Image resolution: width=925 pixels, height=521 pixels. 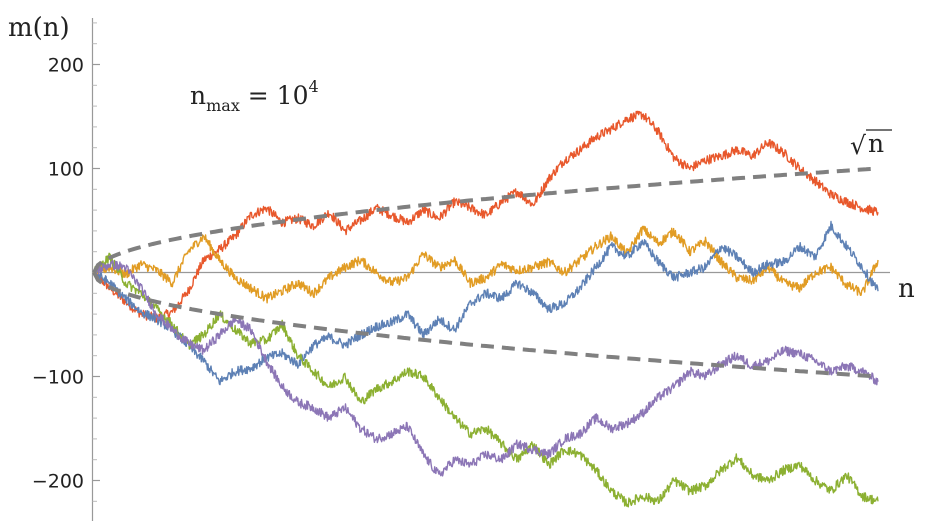 I want to click on y-tick-label: −200, so click(x=58, y=482).